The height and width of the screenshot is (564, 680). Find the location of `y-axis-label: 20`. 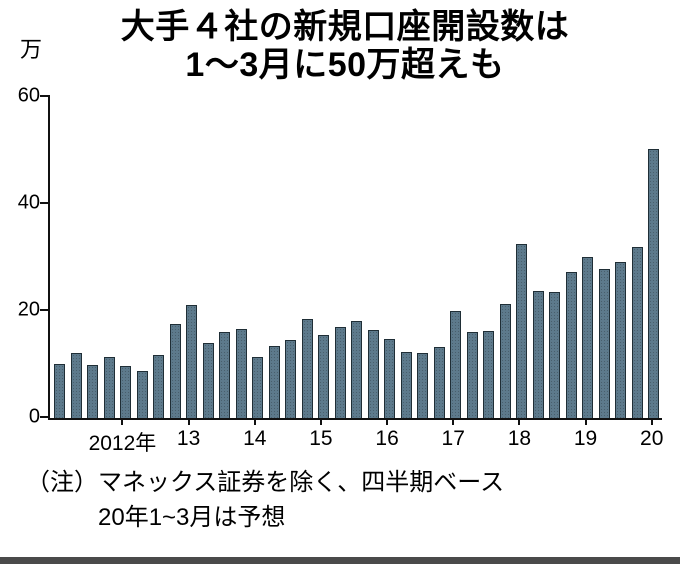

y-axis-label: 20 is located at coordinates (28, 309).